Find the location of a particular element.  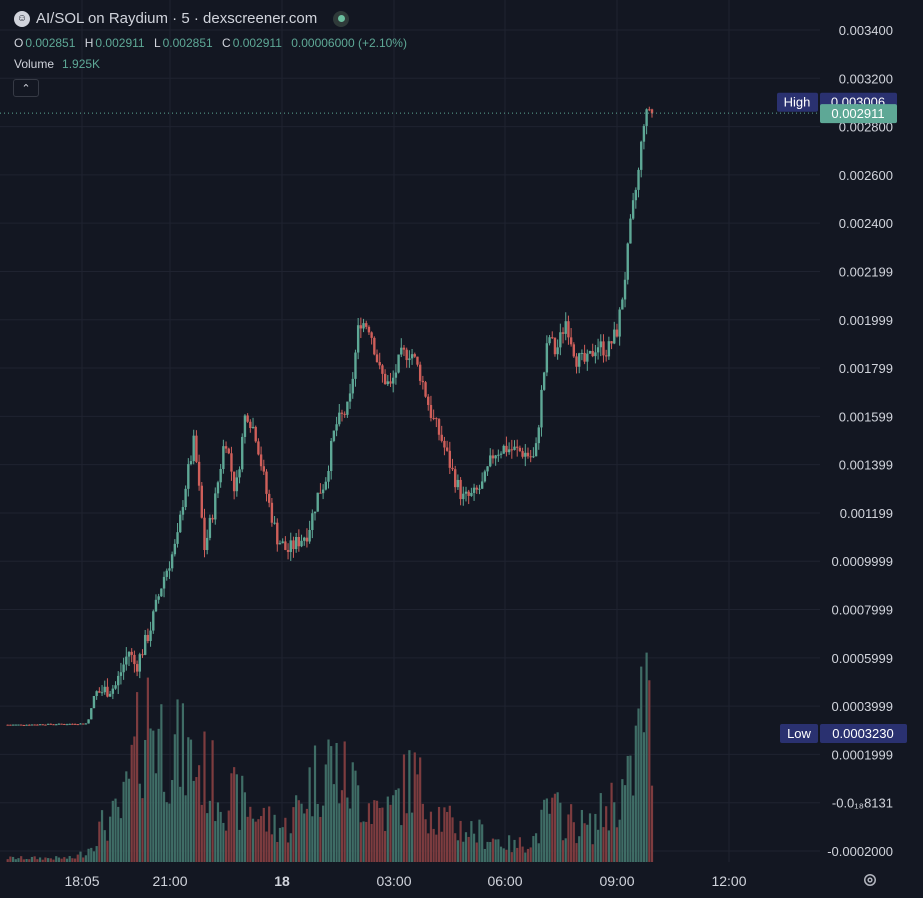

settings-gear-icon is located at coordinates (870, 880).